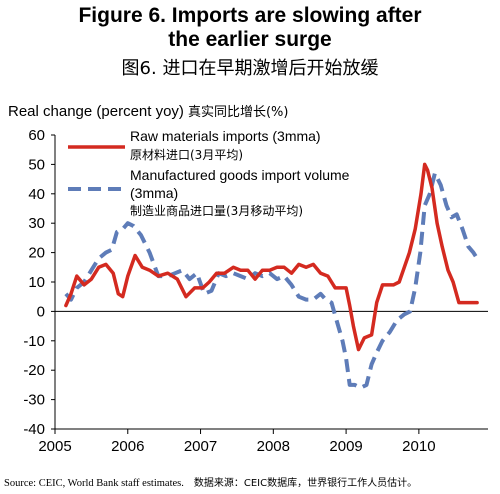  Describe the element at coordinates (41, 311) in the screenshot. I see `y-tick-label: 0` at that location.